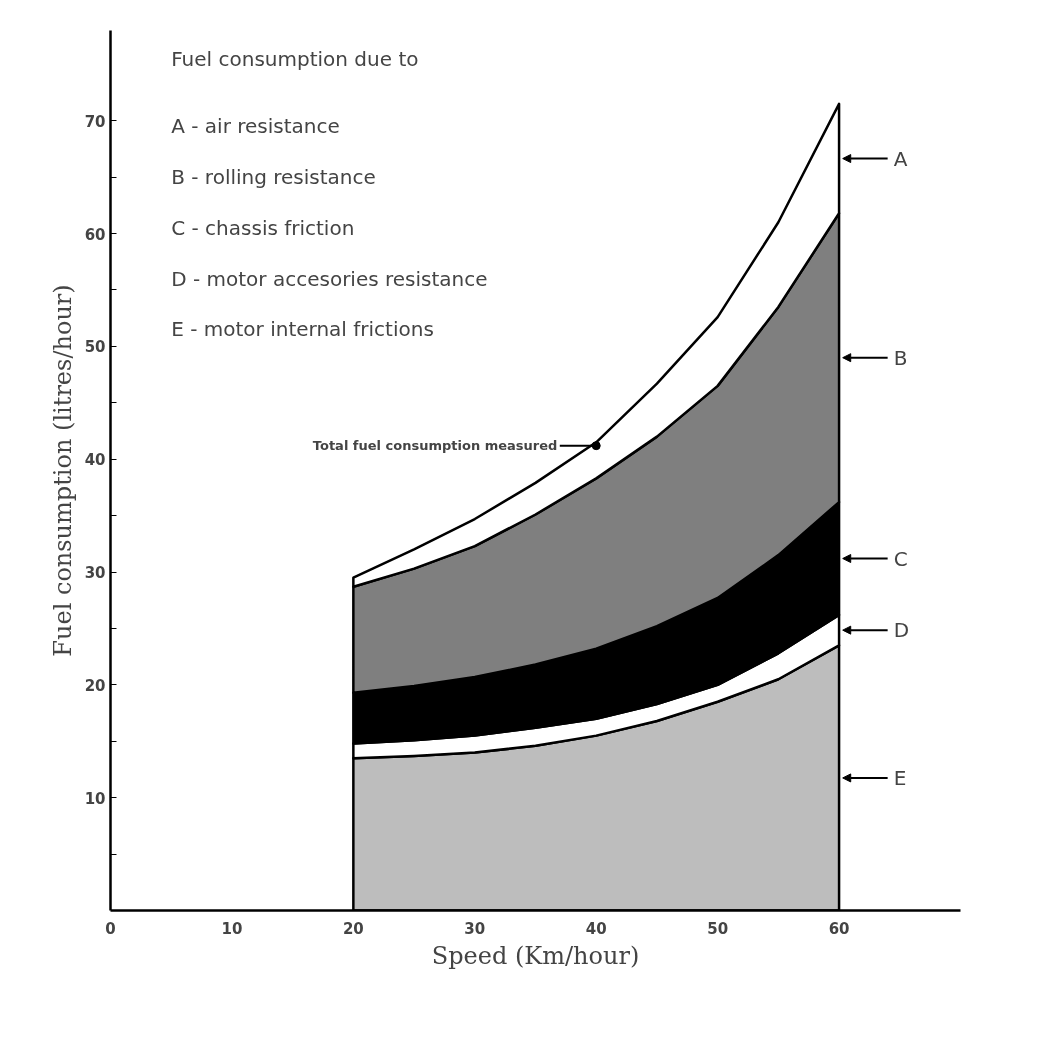  What do you see at coordinates (900, 357) in the screenshot?
I see `legend-label: B` at bounding box center [900, 357].